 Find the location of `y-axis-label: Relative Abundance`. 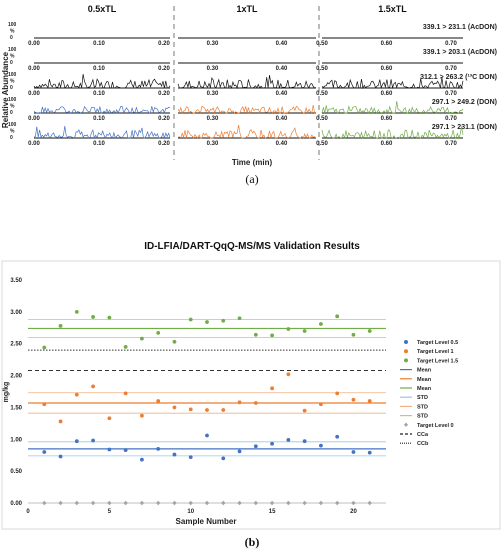

y-axis-label: Relative Abundance is located at coordinates (5, 89).